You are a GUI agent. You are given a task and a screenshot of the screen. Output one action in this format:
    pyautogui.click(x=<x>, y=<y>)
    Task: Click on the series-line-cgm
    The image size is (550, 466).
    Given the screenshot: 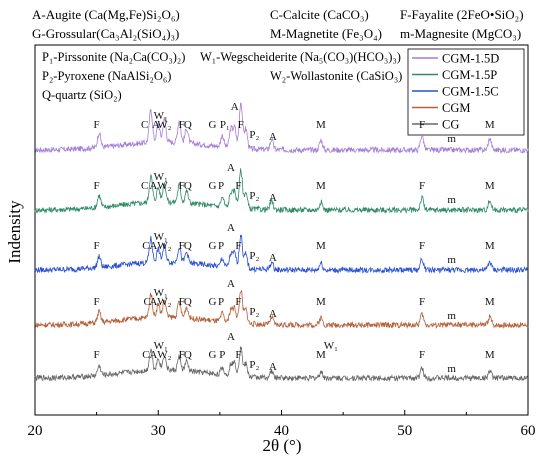 What is the action you would take?
    pyautogui.click(x=281, y=310)
    